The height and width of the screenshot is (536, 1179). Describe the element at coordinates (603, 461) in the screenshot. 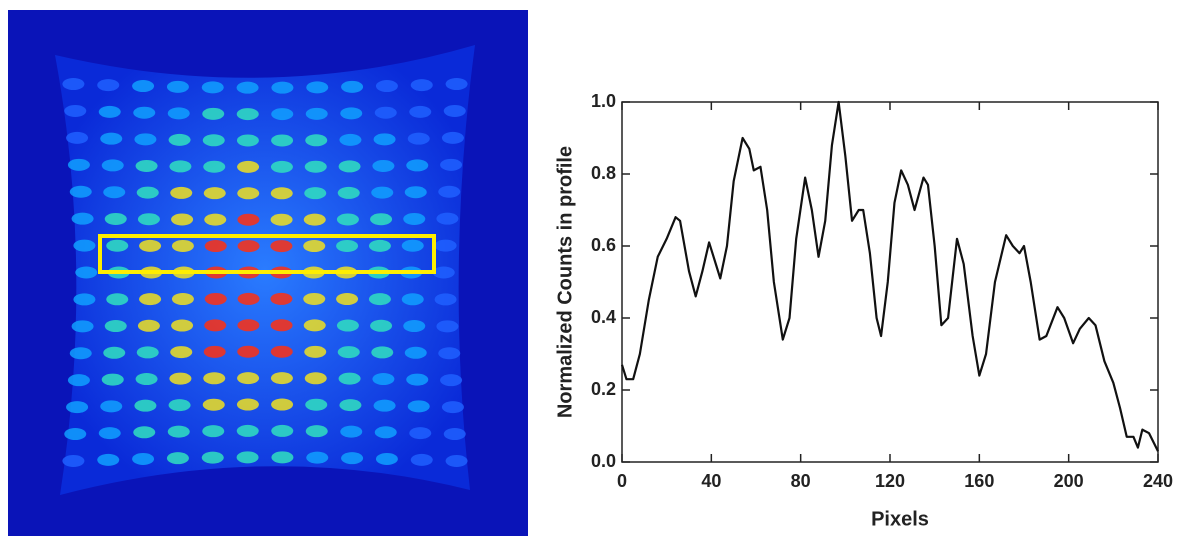

I see `y-tick-label: 0.0` at that location.